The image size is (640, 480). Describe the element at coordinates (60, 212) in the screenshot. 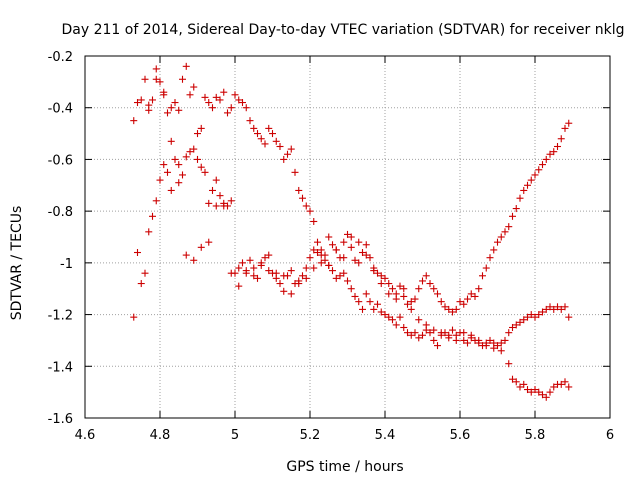

I see `y-tick-label: -0.8` at that location.